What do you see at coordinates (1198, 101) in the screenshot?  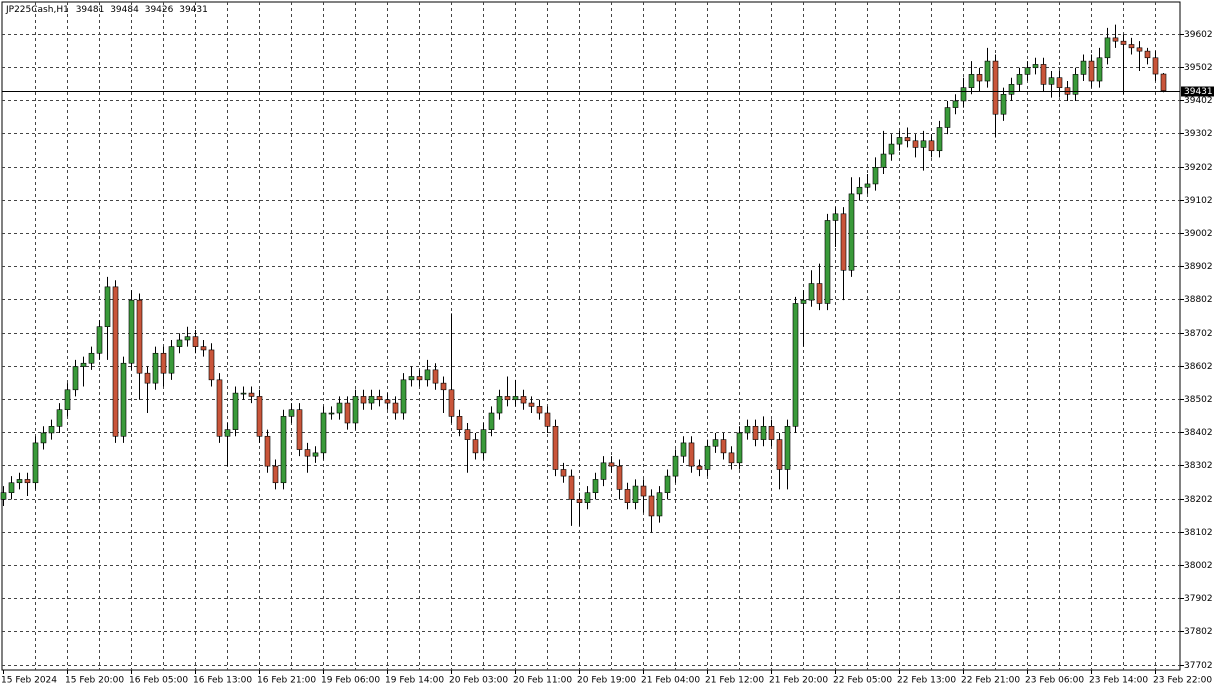 I see `y-tick-label: 39402` at bounding box center [1198, 101].